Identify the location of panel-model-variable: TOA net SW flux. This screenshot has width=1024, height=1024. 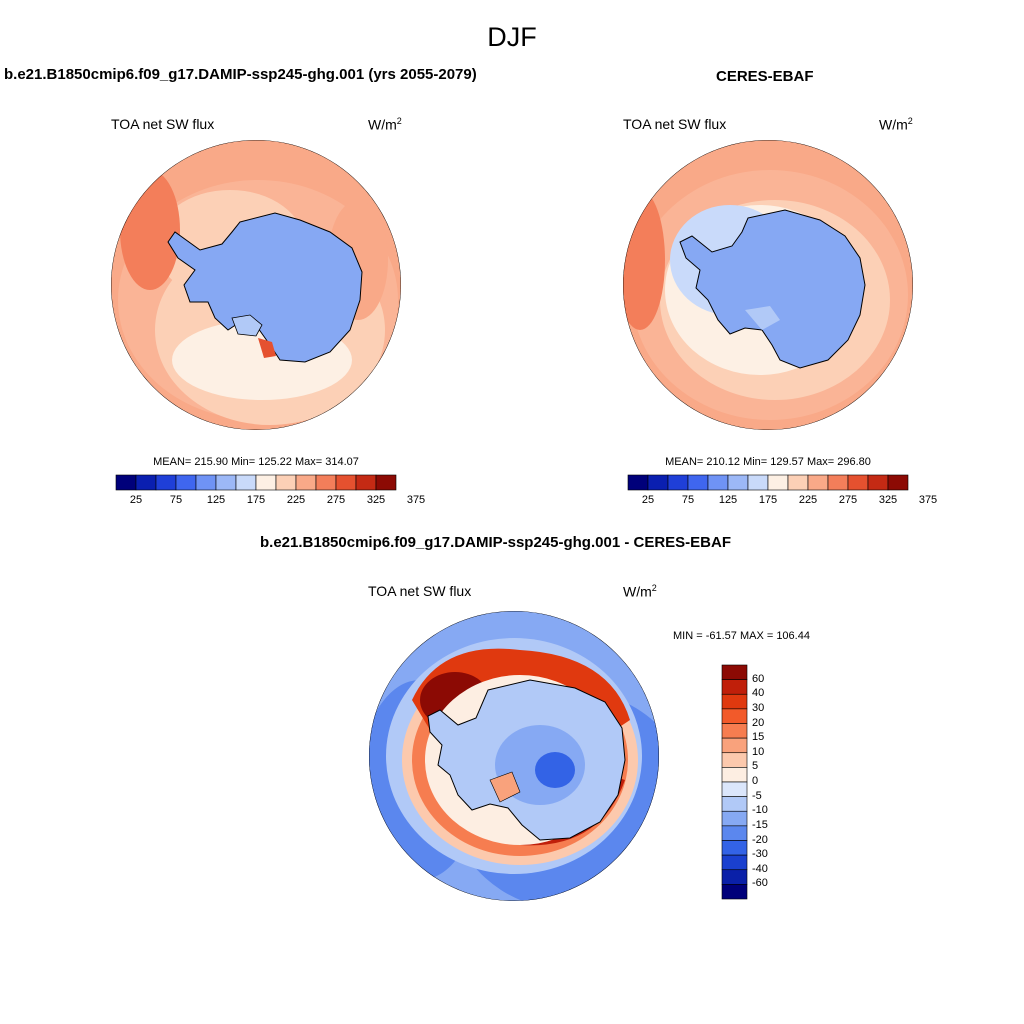
(163, 124).